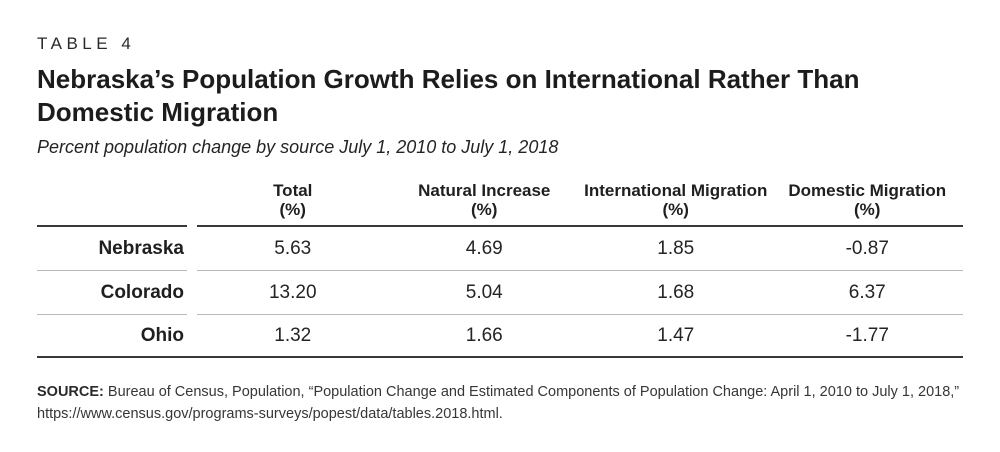 The image size is (1000, 452). I want to click on row-label-cell: Nebraska, so click(112, 249).